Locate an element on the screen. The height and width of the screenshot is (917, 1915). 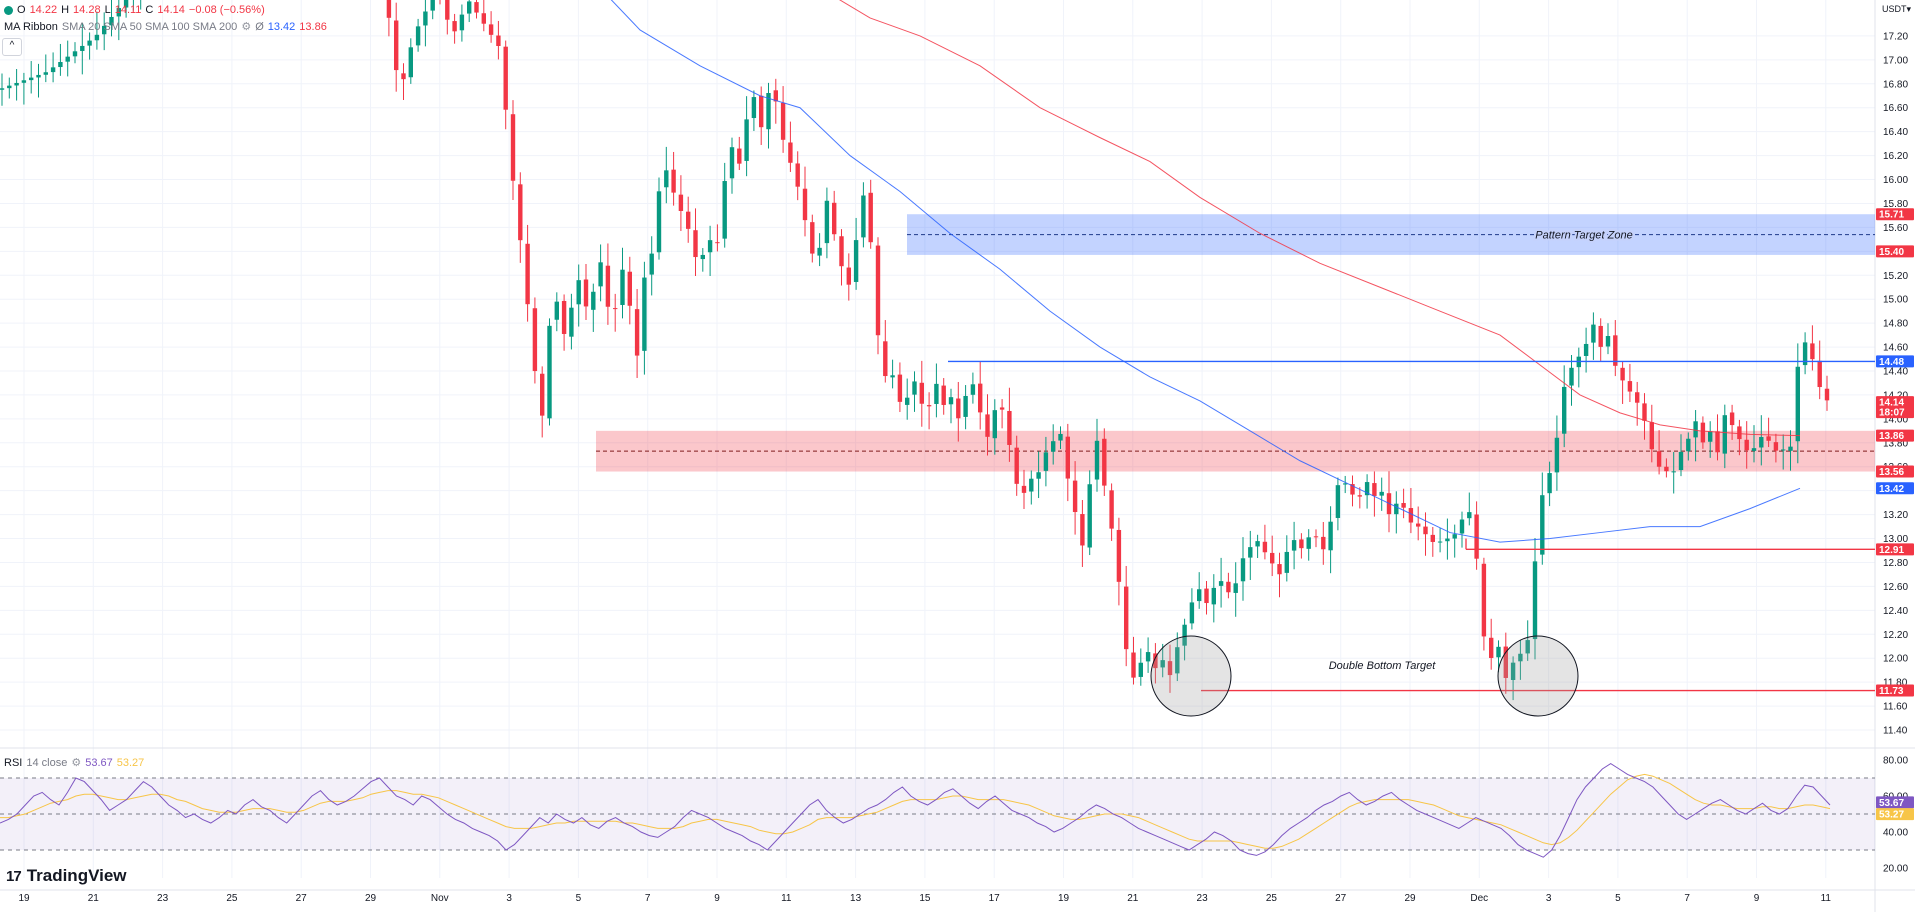
time-tick-label: 23 is located at coordinates (1203, 898).